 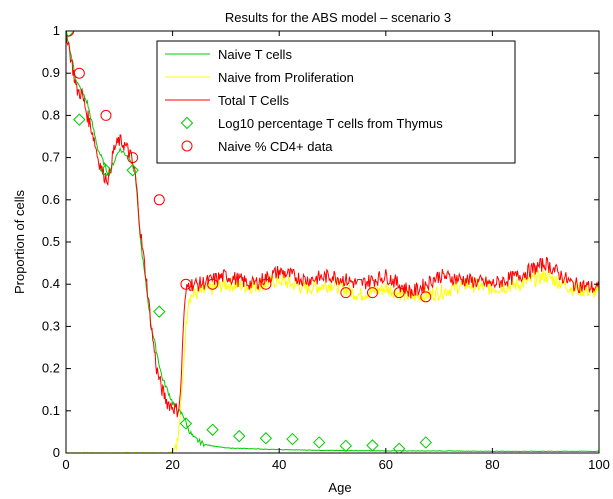 I want to click on legend-label: Naive from Proliferation, so click(x=286, y=77).